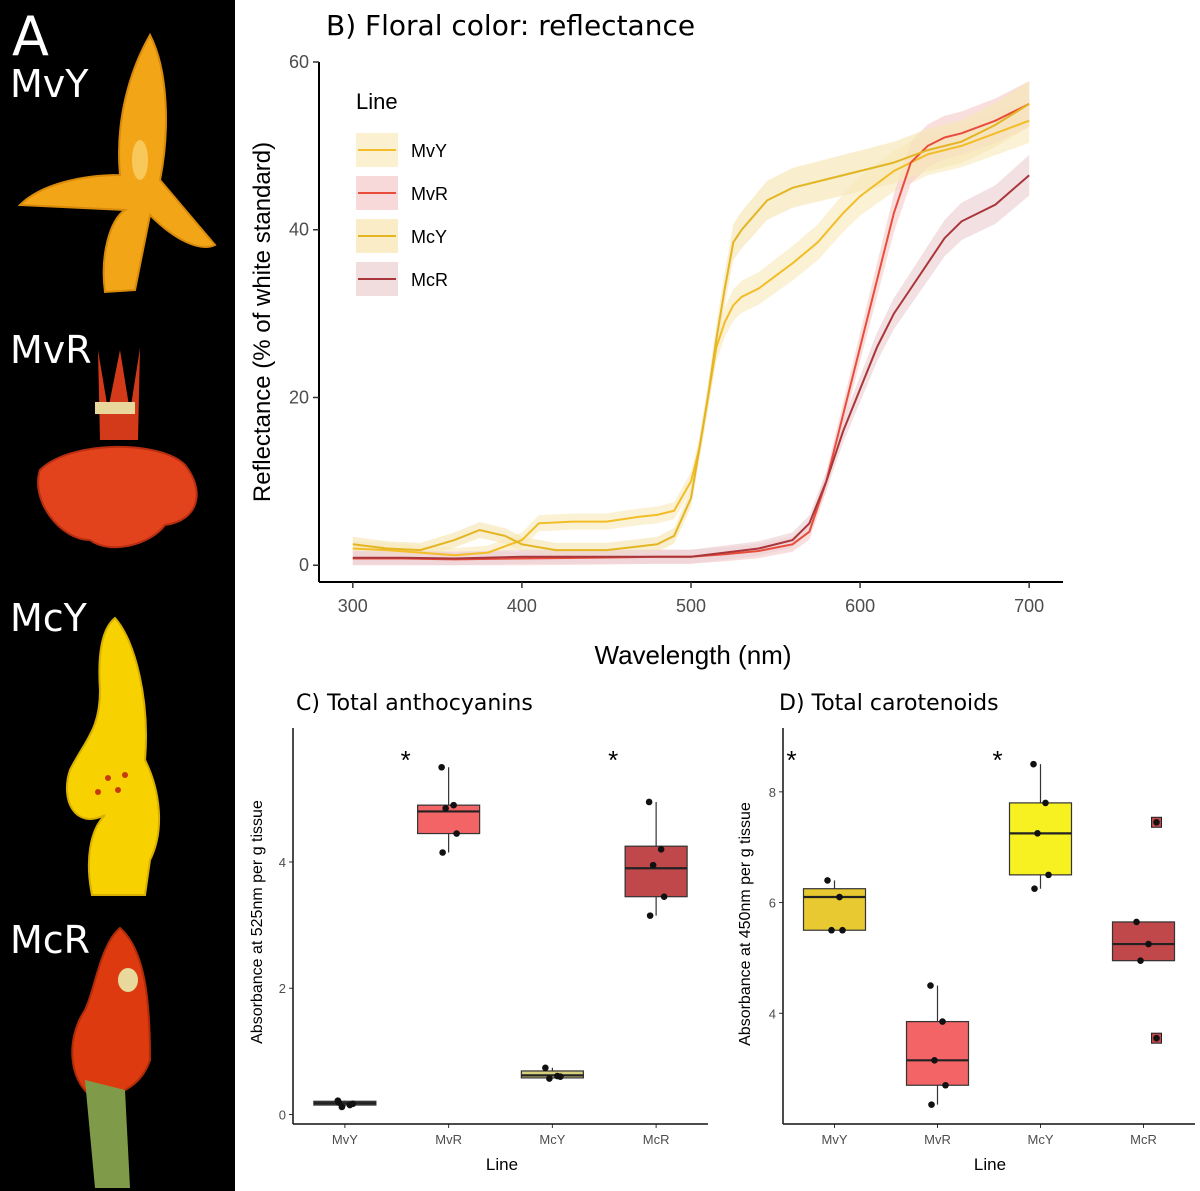 Image resolution: width=1200 pixels, height=1191 pixels. I want to click on y-tick-label: 40, so click(299, 230).